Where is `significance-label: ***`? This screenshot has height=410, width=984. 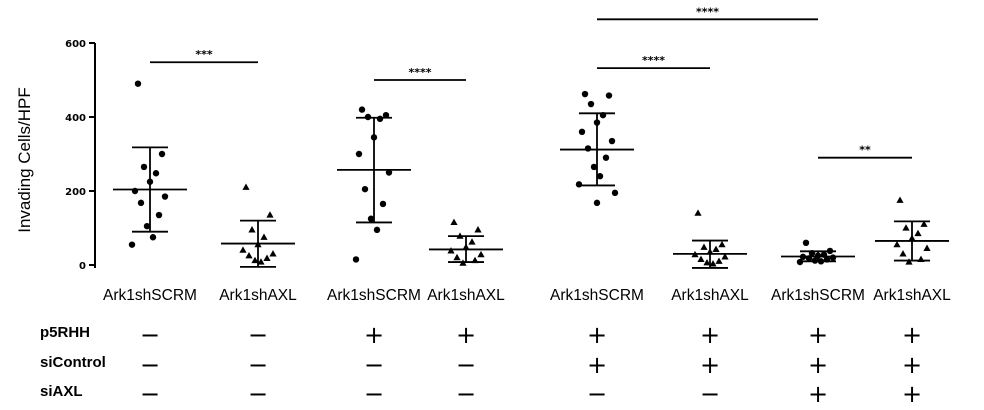
significance-label: *** is located at coordinates (204, 54).